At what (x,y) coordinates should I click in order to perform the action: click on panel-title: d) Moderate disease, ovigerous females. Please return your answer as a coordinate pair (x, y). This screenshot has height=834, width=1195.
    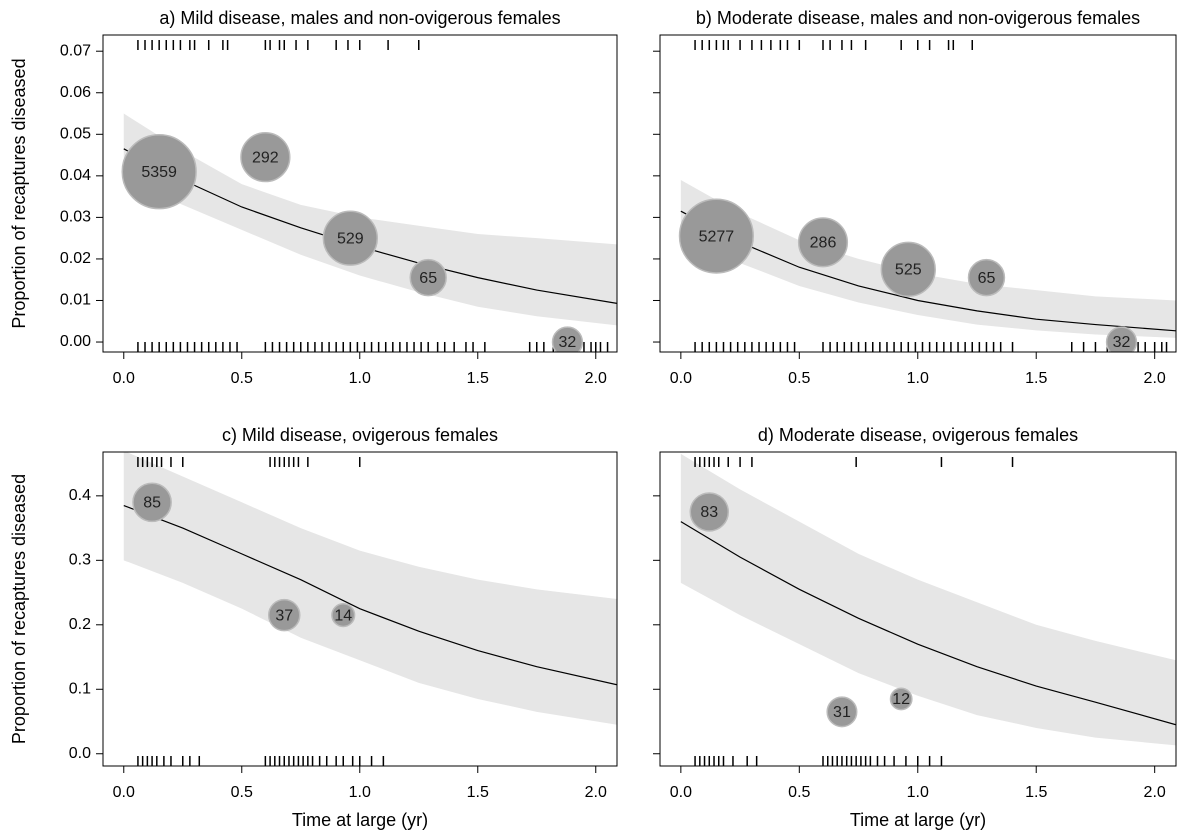
    Looking at the image, I should click on (918, 435).